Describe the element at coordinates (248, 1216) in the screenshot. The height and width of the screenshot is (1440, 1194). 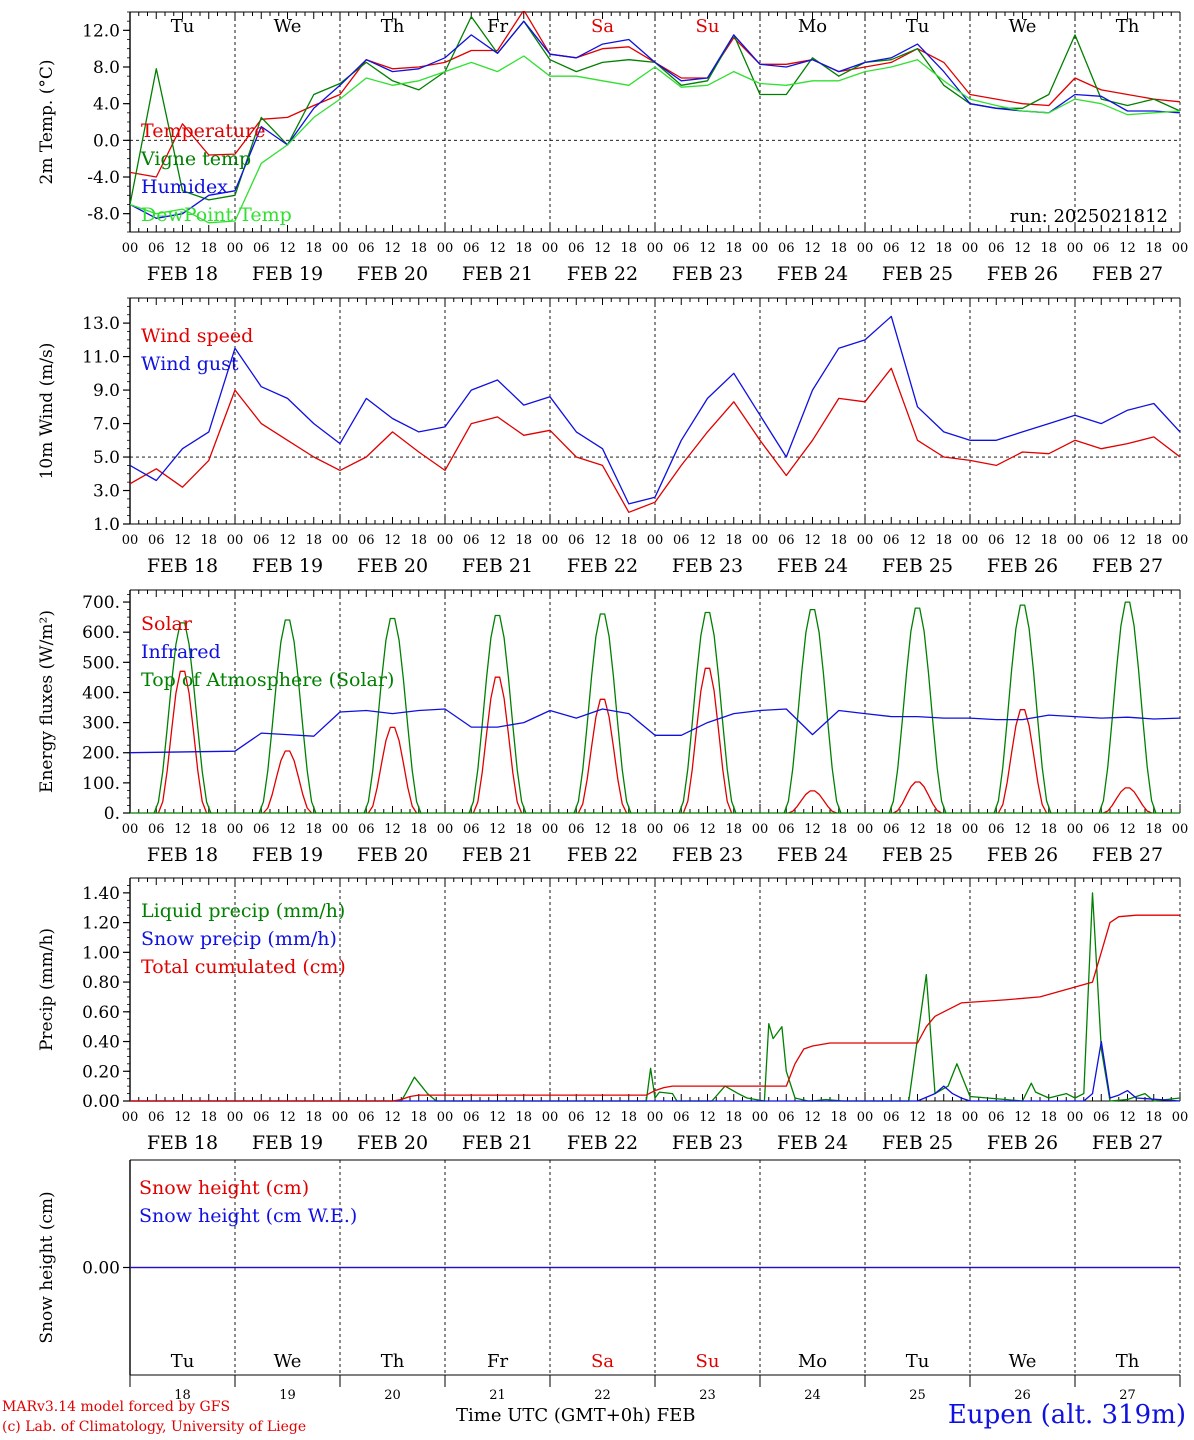
I see `legend-entry: Snow height (cm W.E.)` at that location.